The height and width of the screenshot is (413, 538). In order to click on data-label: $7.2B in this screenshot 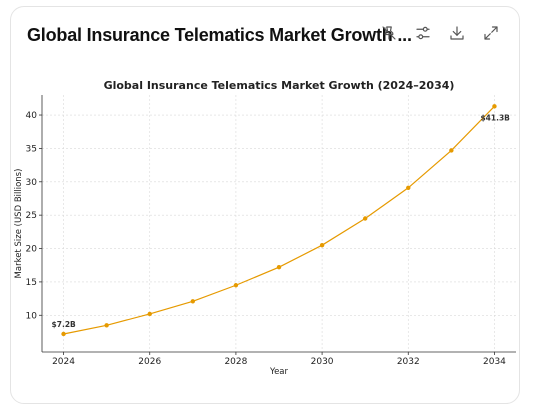, I will do `click(64, 324)`.